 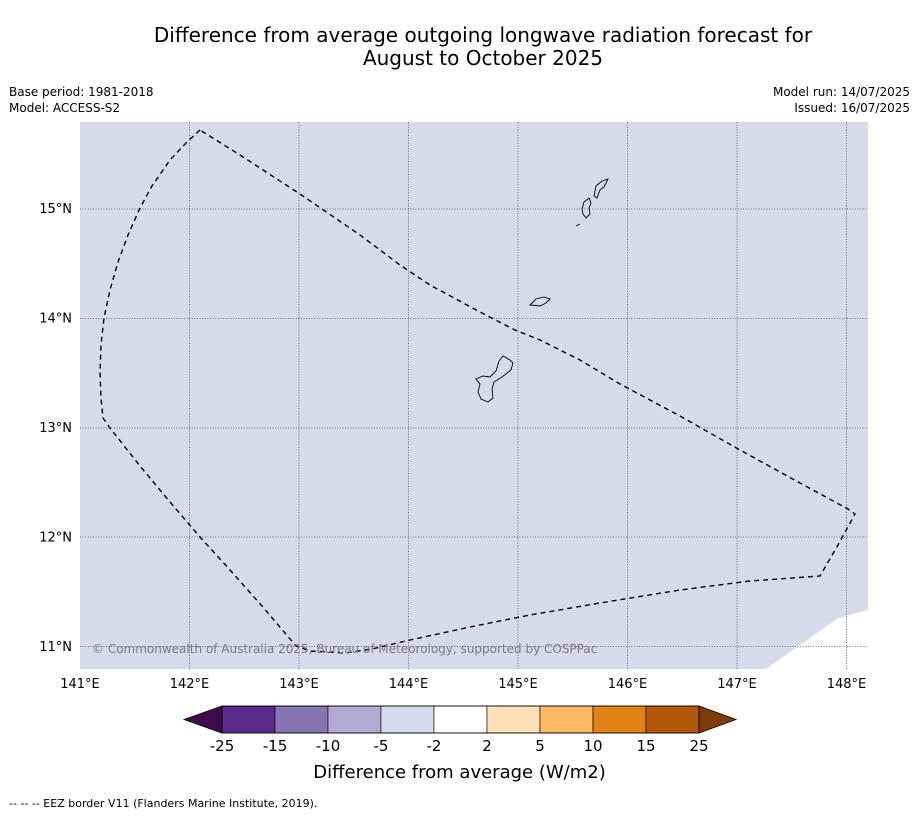 What do you see at coordinates (737, 684) in the screenshot?
I see `lon-label: 147°E` at bounding box center [737, 684].